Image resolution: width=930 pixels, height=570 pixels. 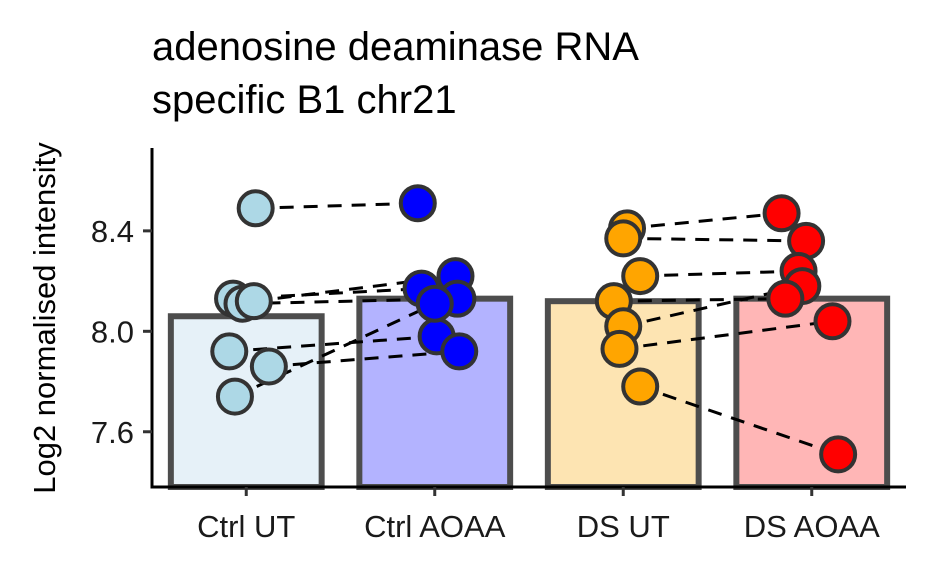 I want to click on chart-title-line-2: specific B1 chr21, so click(x=304, y=100).